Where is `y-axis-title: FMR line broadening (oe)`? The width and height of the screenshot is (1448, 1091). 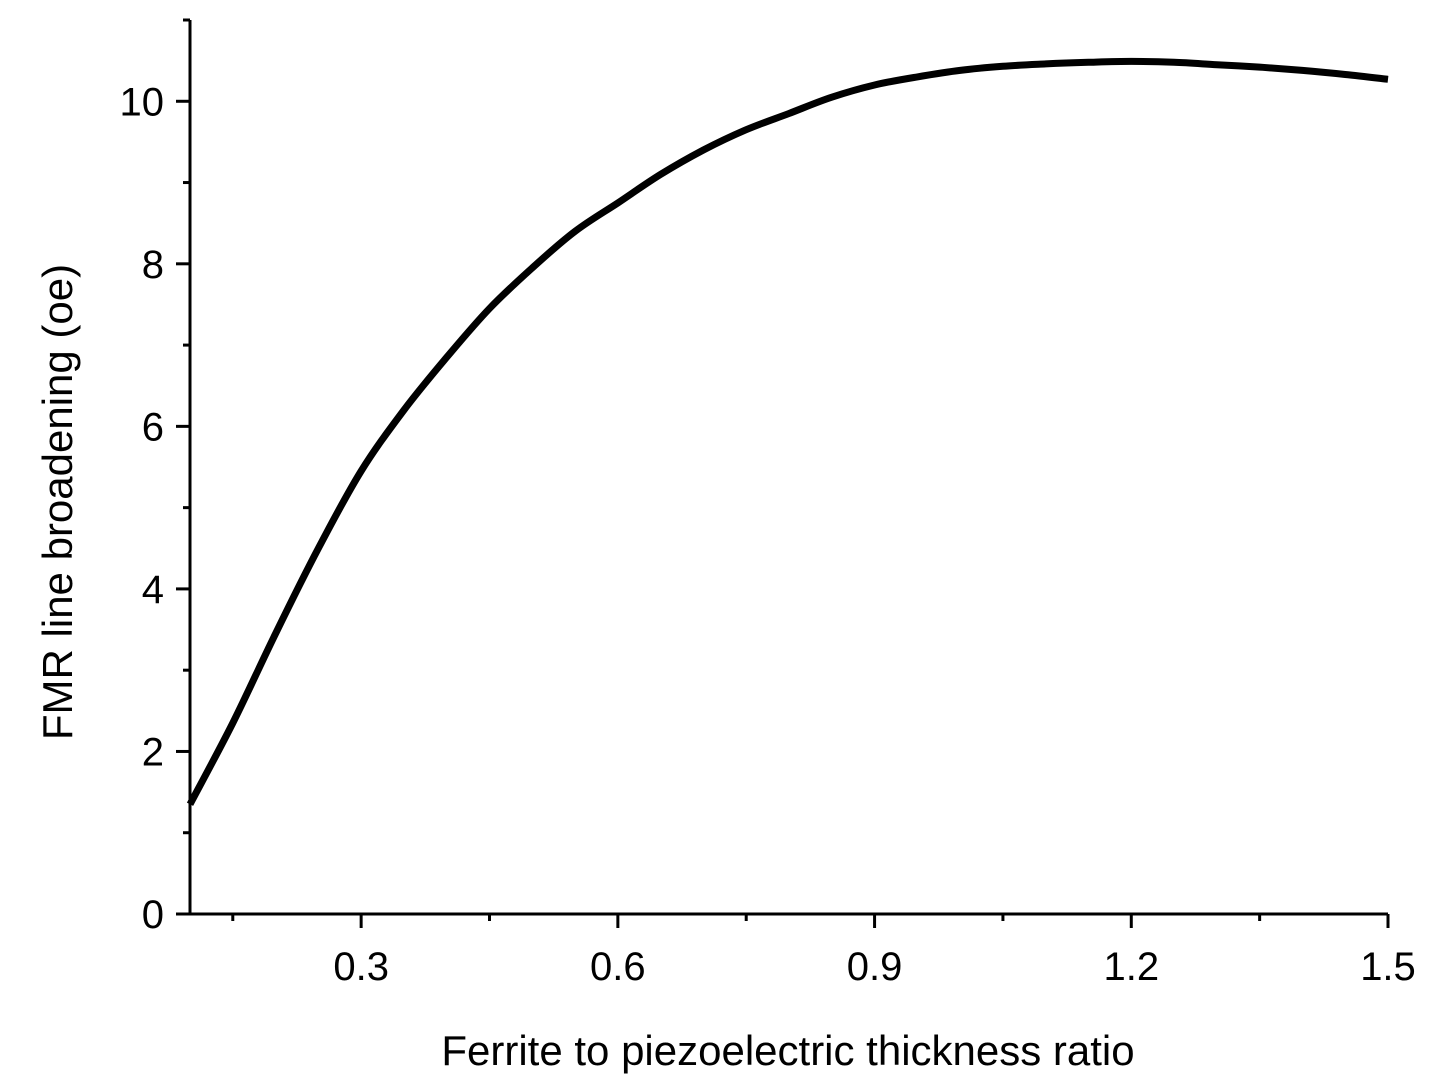 y-axis-title: FMR line broadening (oe) is located at coordinates (57, 502).